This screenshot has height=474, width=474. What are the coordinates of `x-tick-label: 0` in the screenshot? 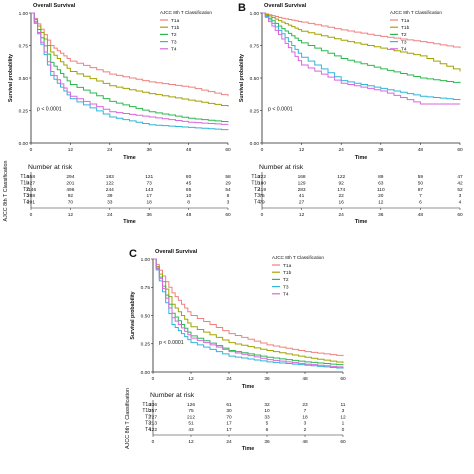 It's located at (262, 150).